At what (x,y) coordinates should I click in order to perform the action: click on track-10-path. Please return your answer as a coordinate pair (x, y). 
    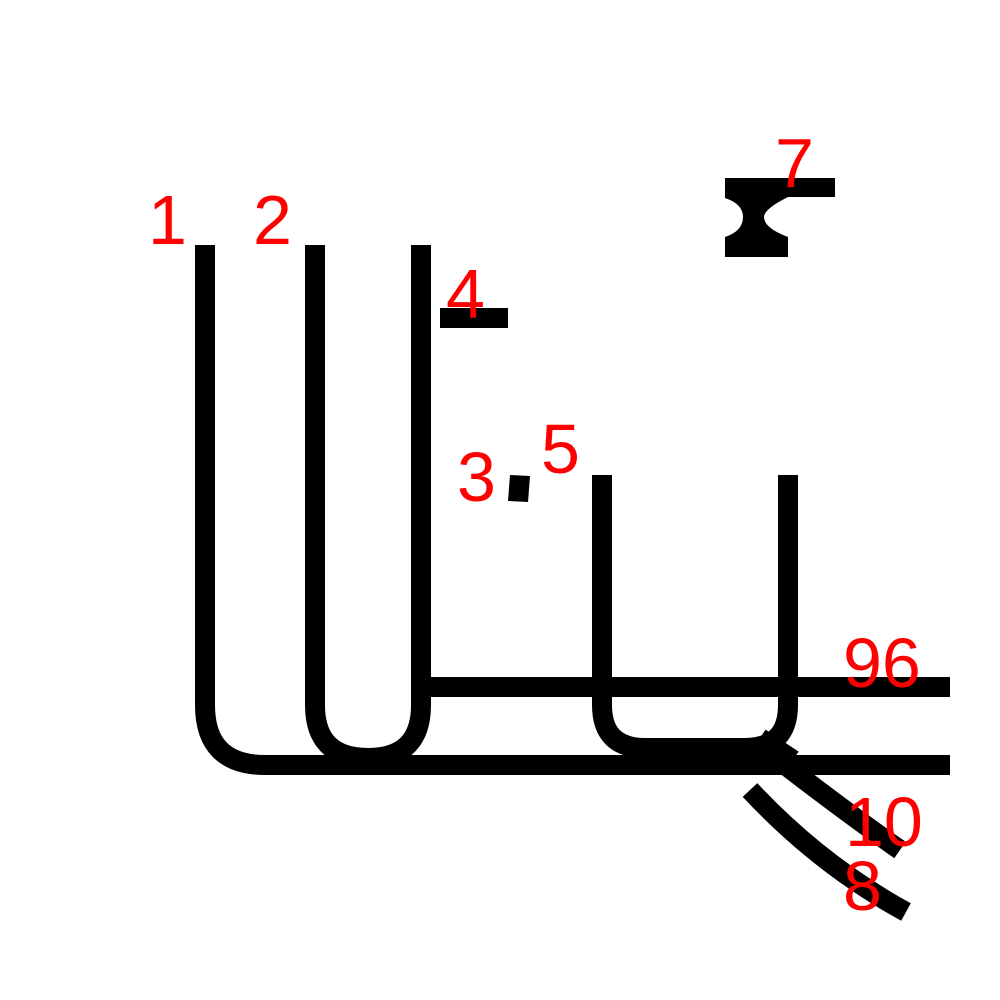
    Looking at the image, I should click on (842, 808).